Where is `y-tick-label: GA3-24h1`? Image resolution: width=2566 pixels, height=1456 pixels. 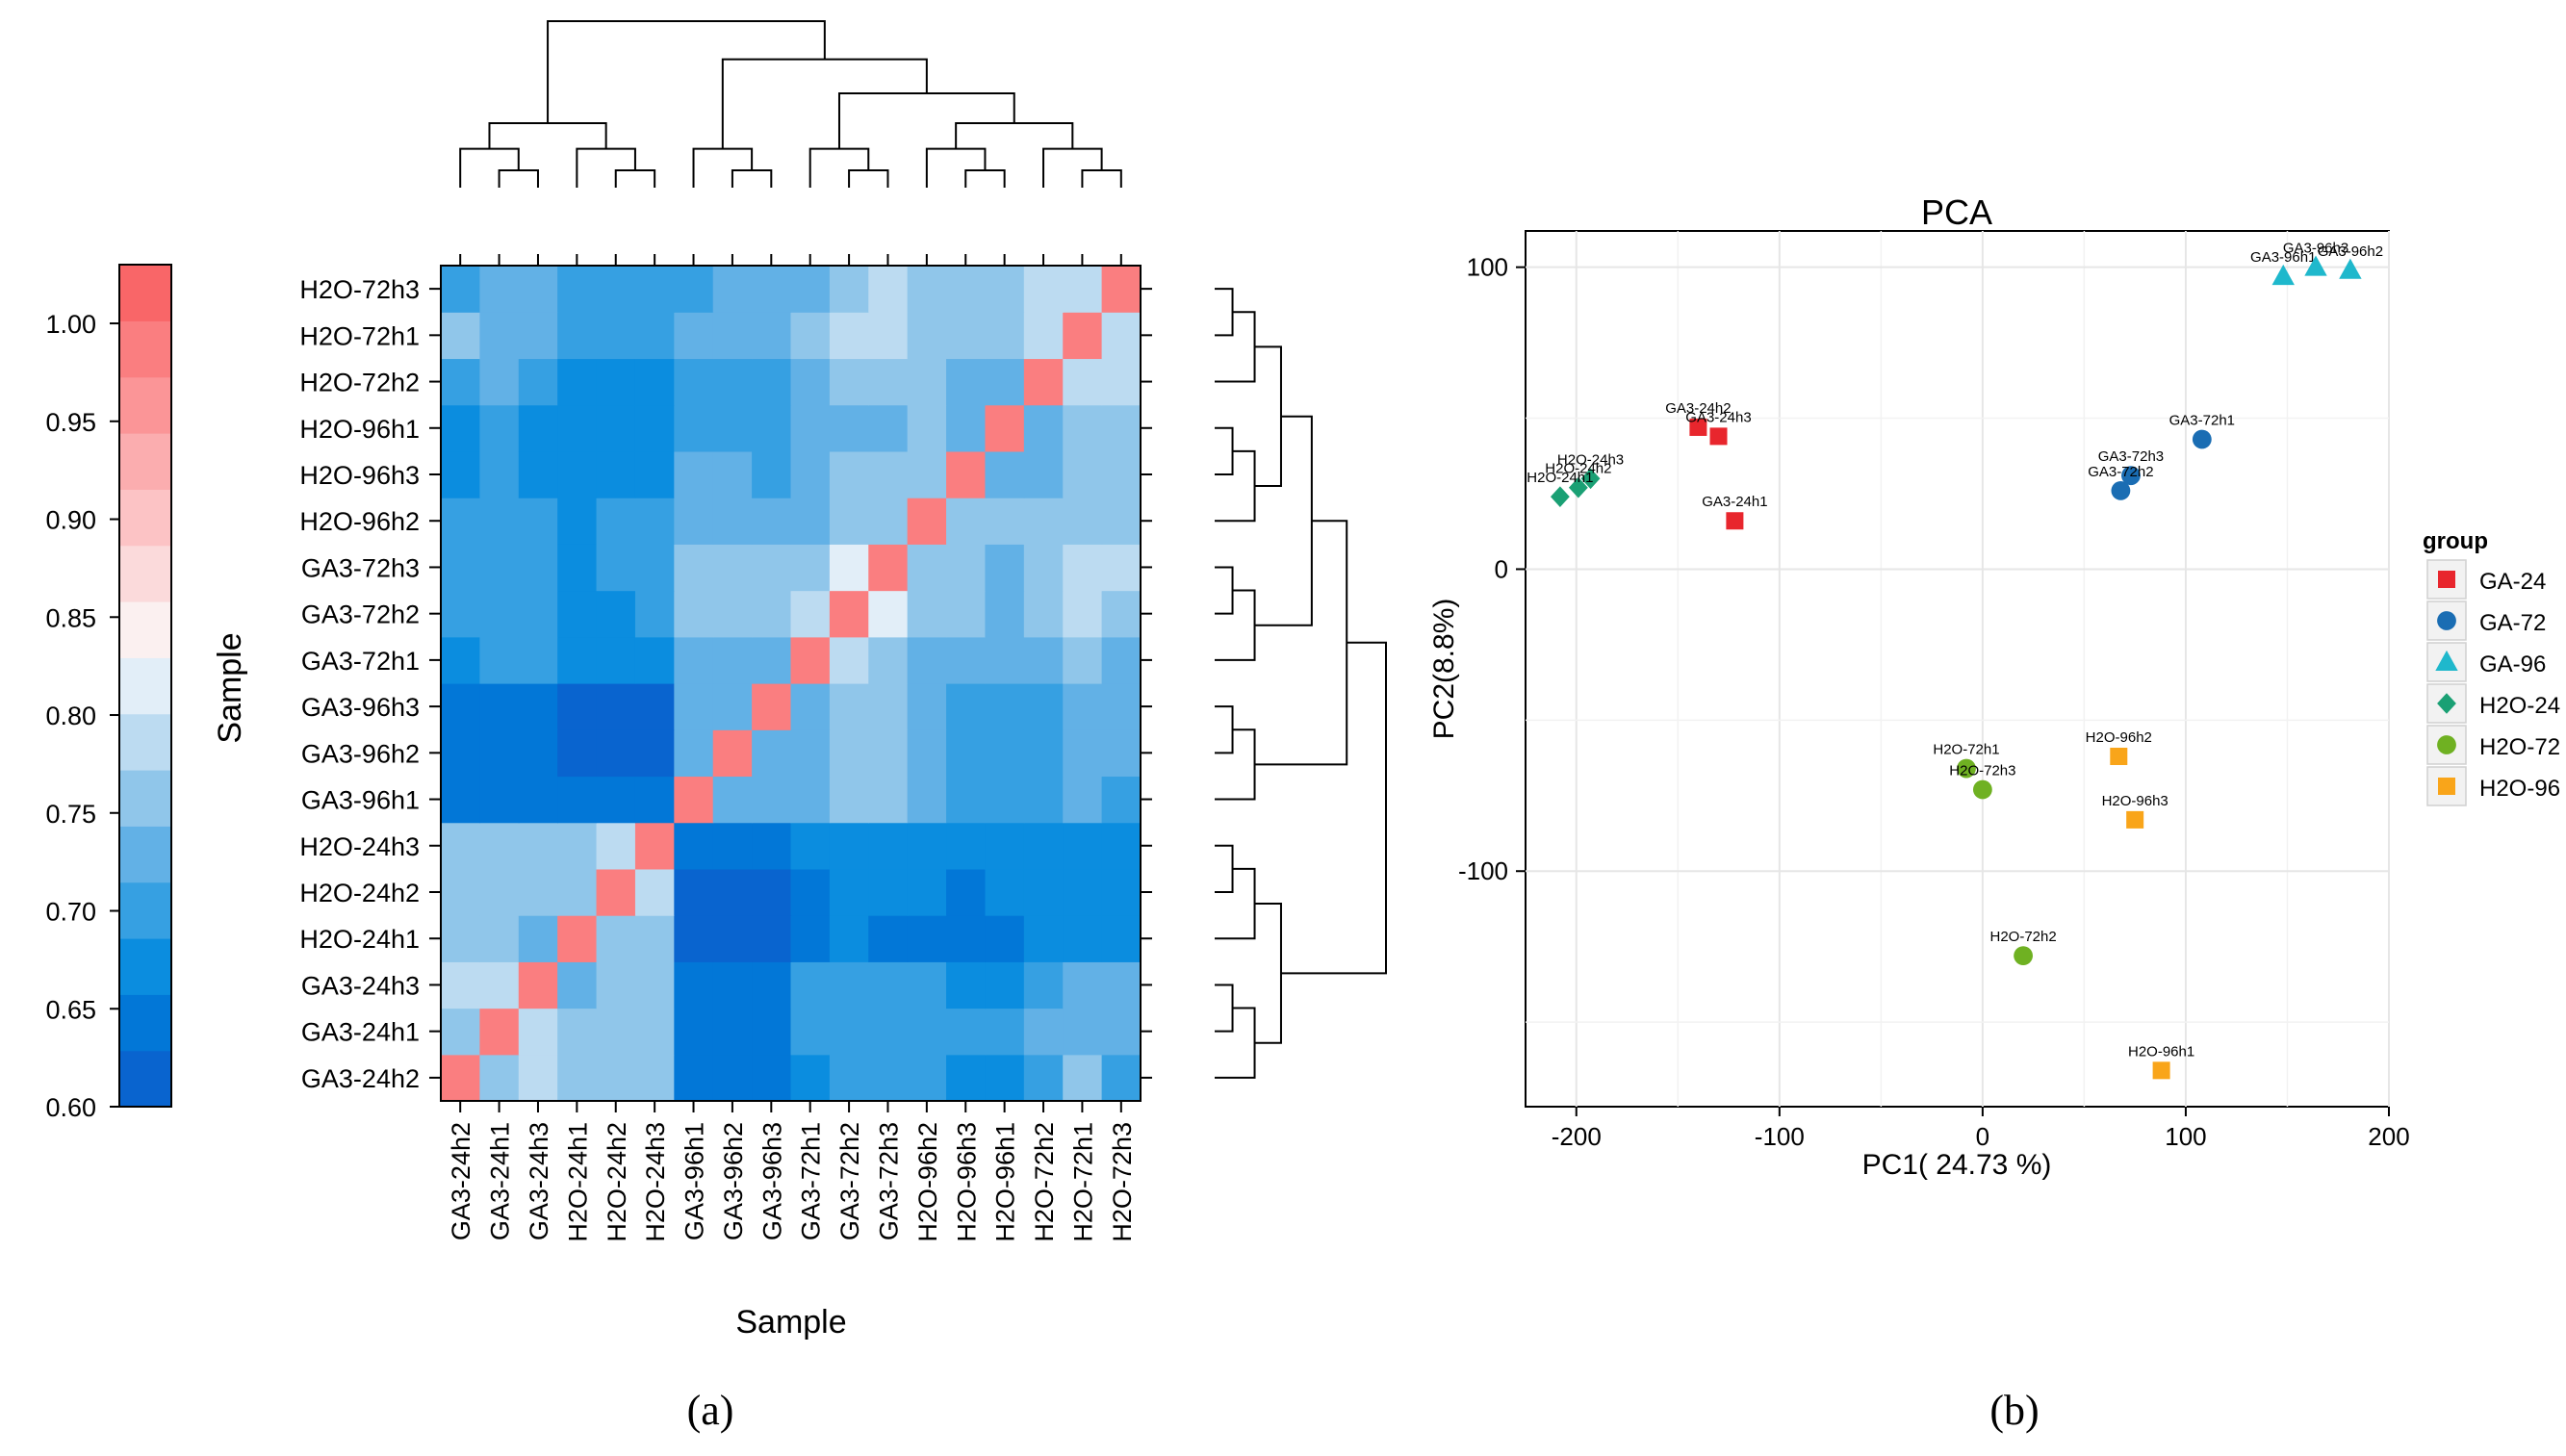
y-tick-label: GA3-24h1 is located at coordinates (360, 1032).